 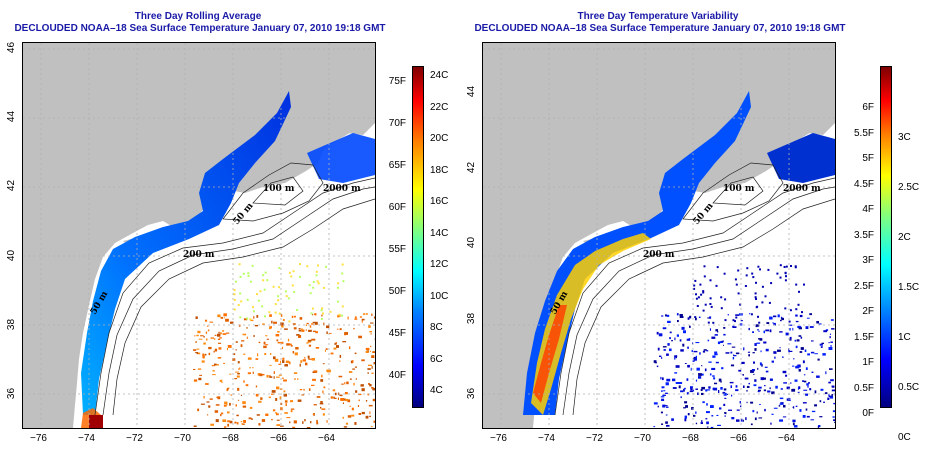 What do you see at coordinates (397, 165) in the screenshot?
I see `colorbar-f-label: 65F` at bounding box center [397, 165].